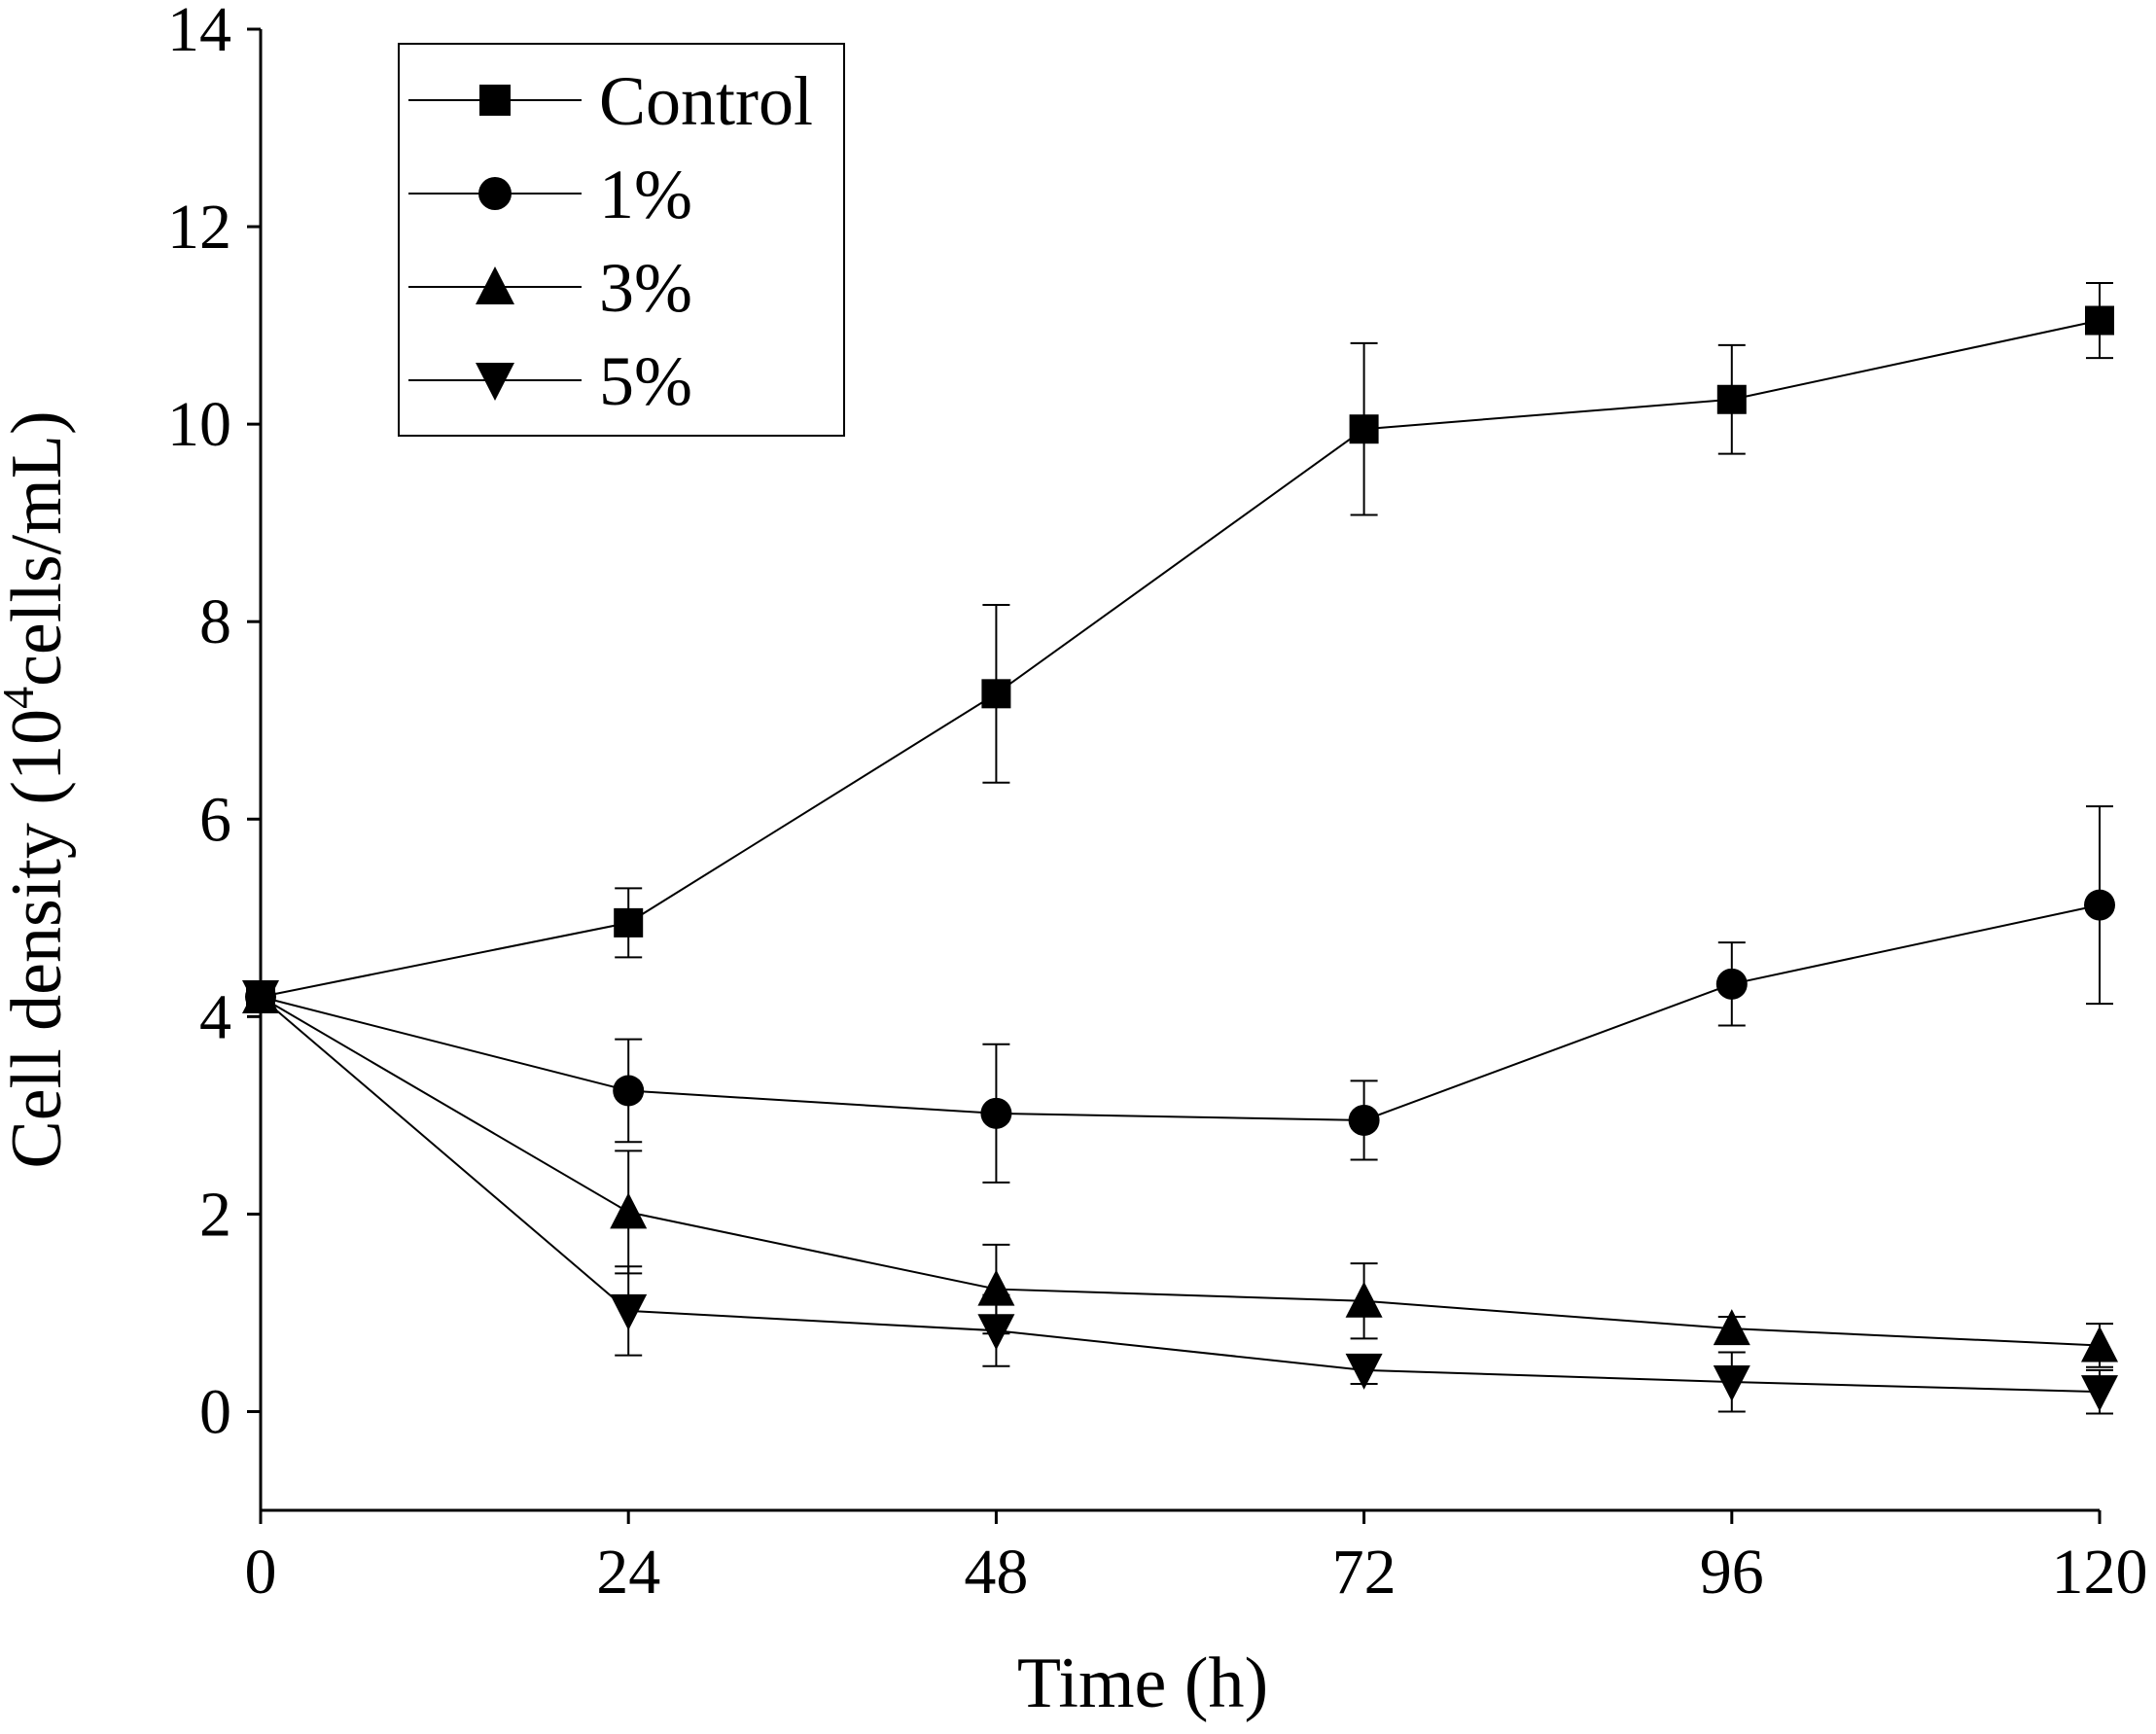  I want to click on legend: Control 1% 3% 5%, so click(621, 240).